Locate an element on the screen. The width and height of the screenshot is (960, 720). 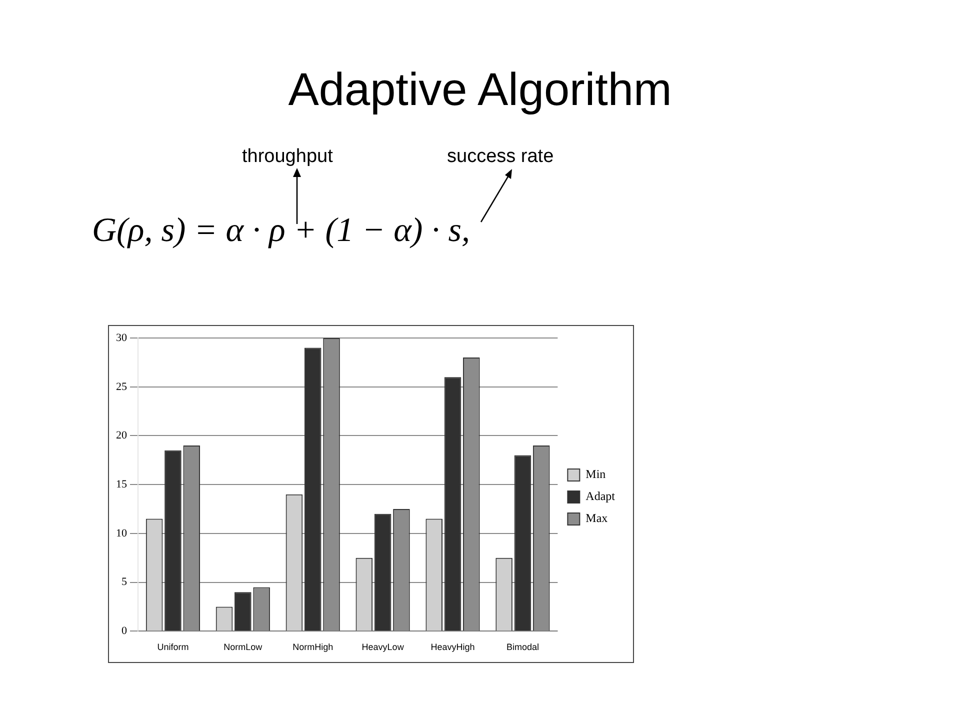
legend-label: Max is located at coordinates (597, 518).